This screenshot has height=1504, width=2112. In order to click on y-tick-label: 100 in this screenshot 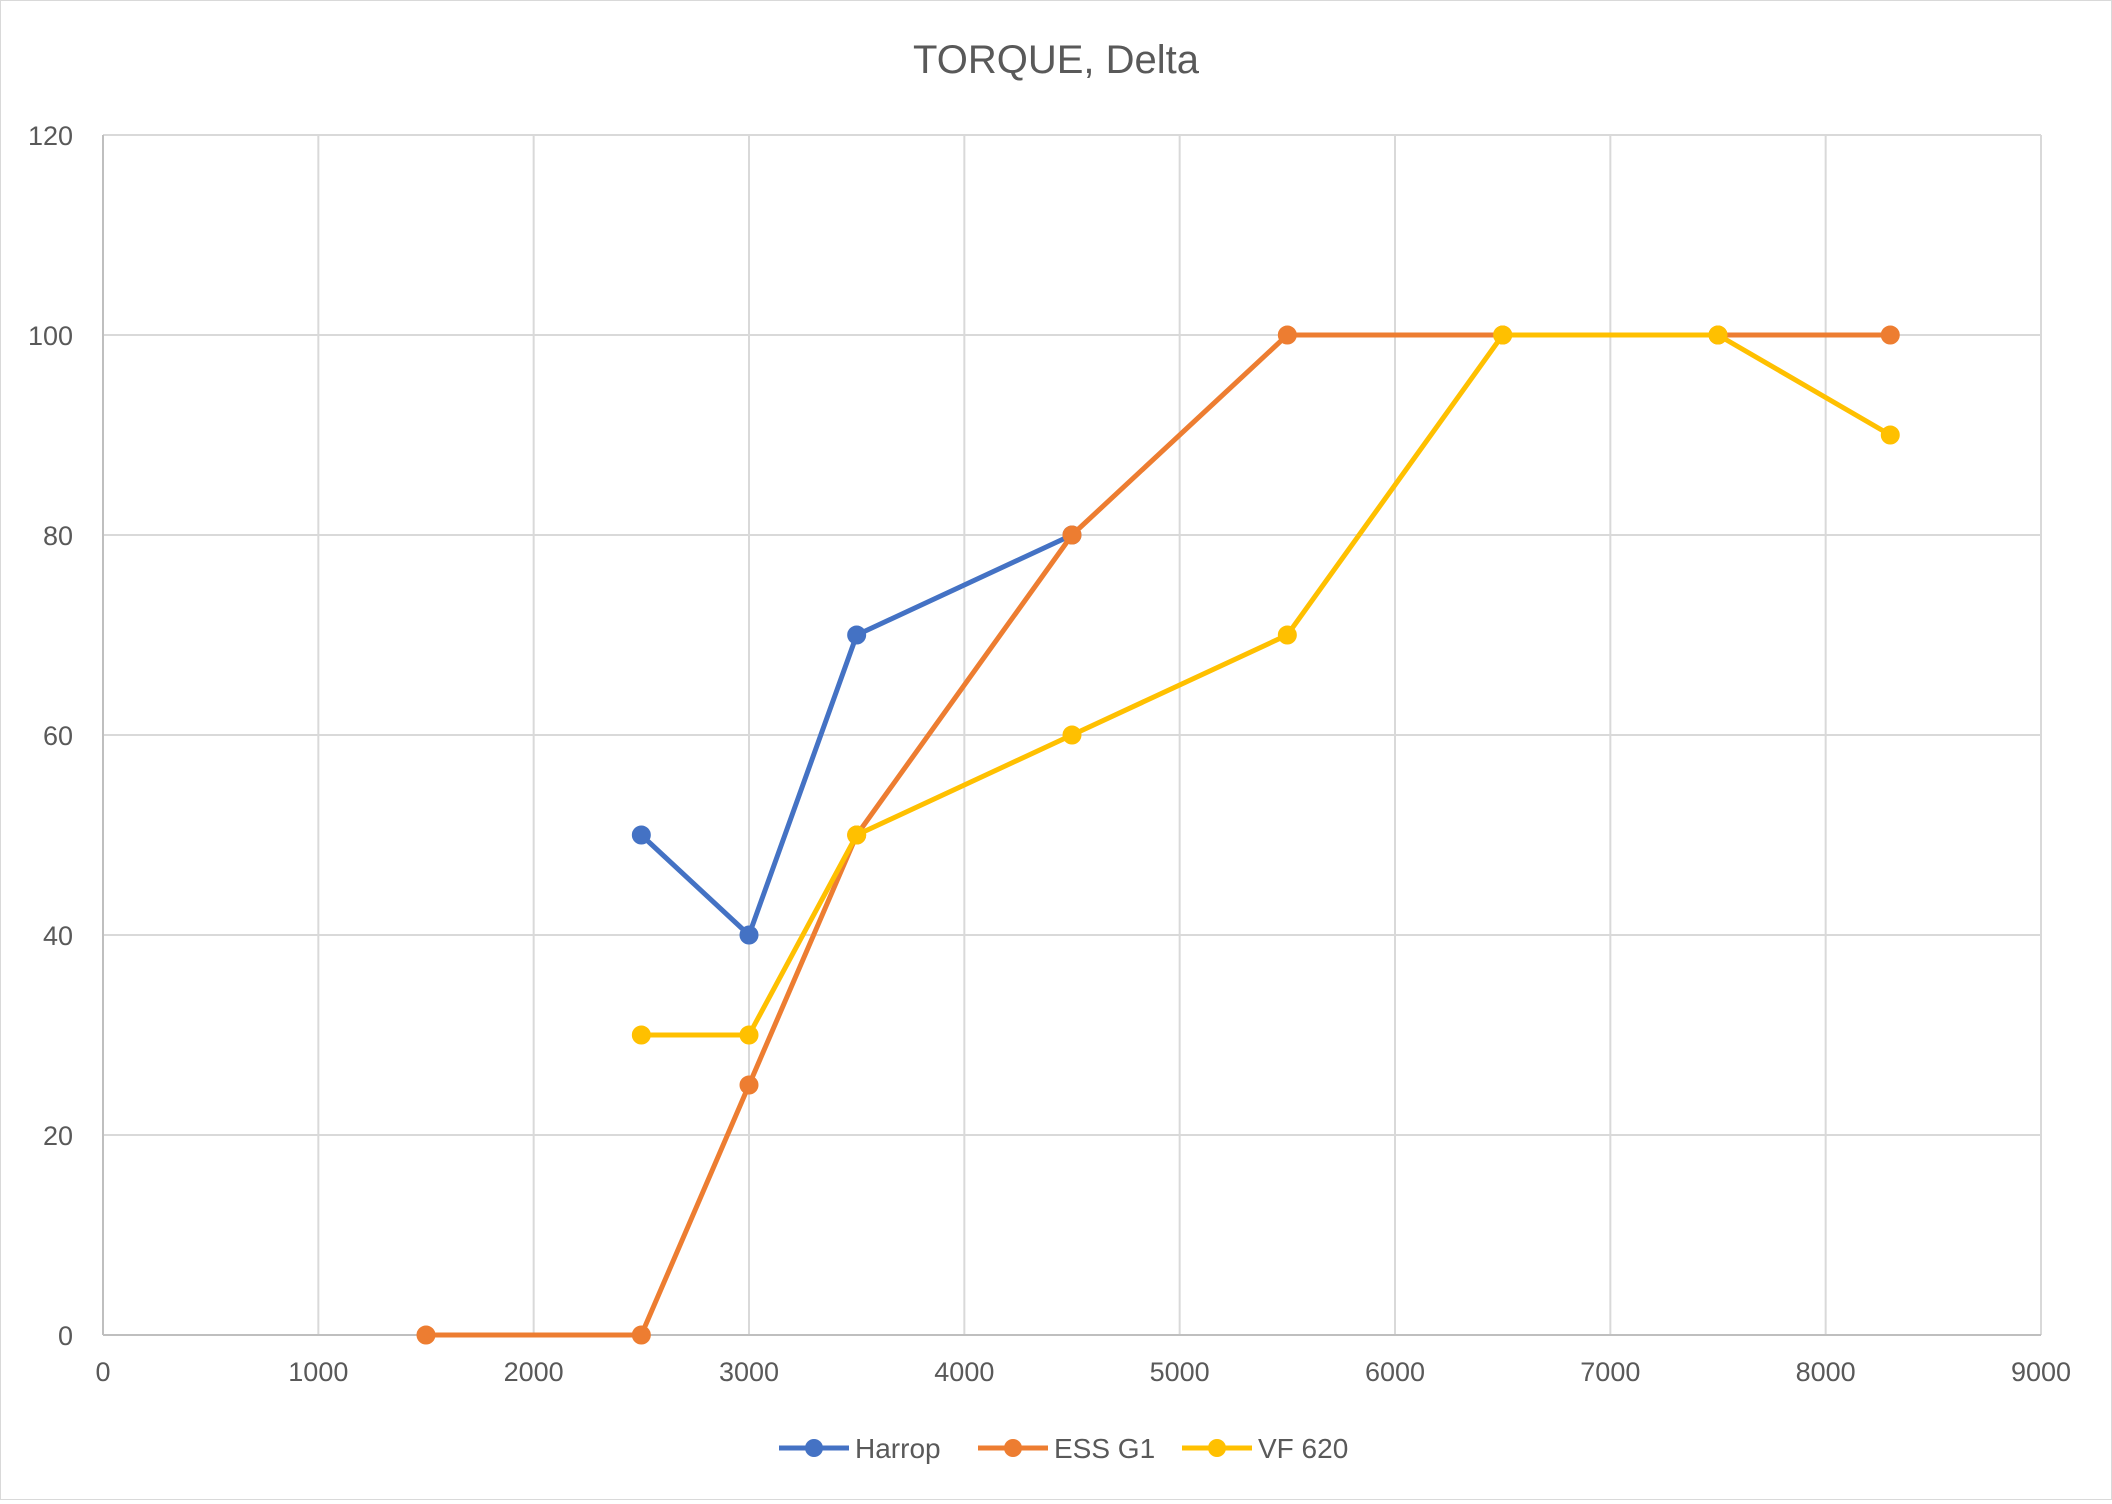, I will do `click(50, 336)`.